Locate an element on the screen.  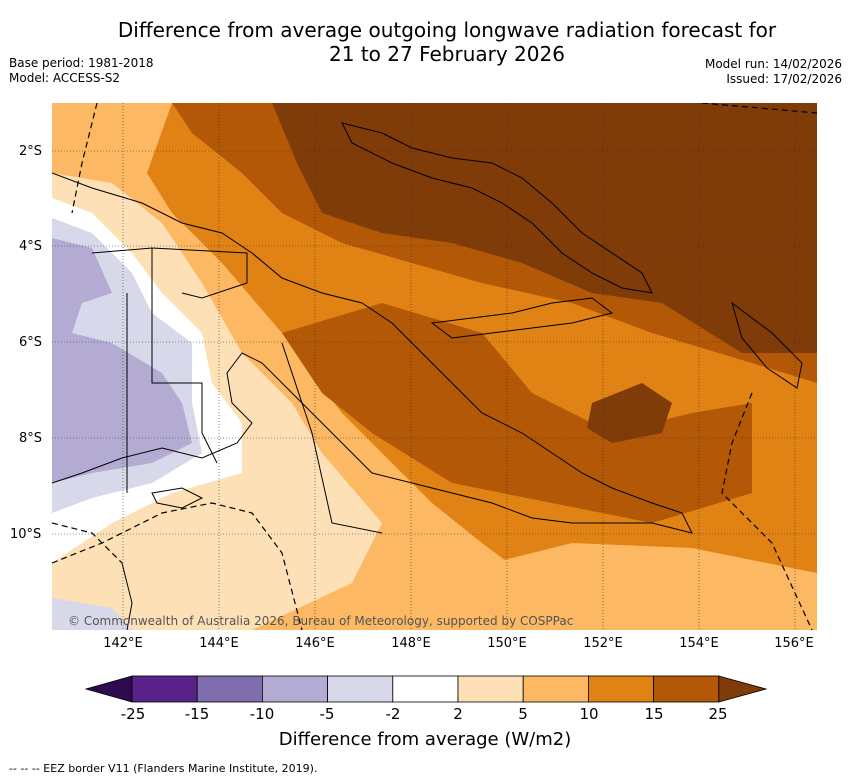
lat-label-2s: 2°S is located at coordinates (31, 151).